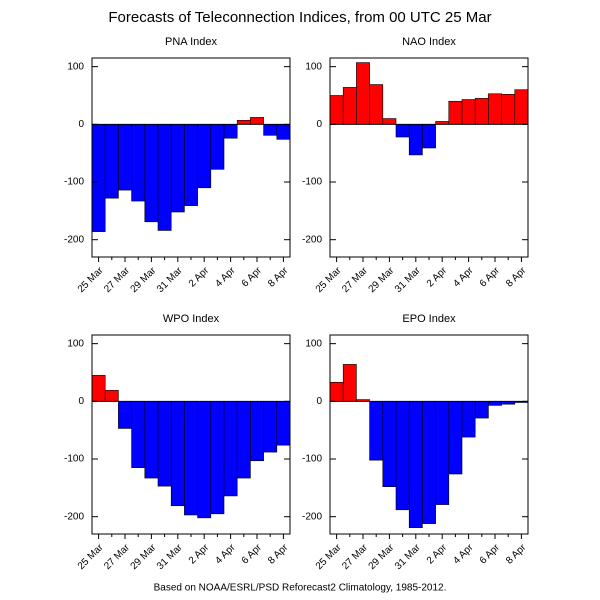 The image size is (600, 600). Describe the element at coordinates (191, 42) in the screenshot. I see `panel-title: PNA Index` at that location.